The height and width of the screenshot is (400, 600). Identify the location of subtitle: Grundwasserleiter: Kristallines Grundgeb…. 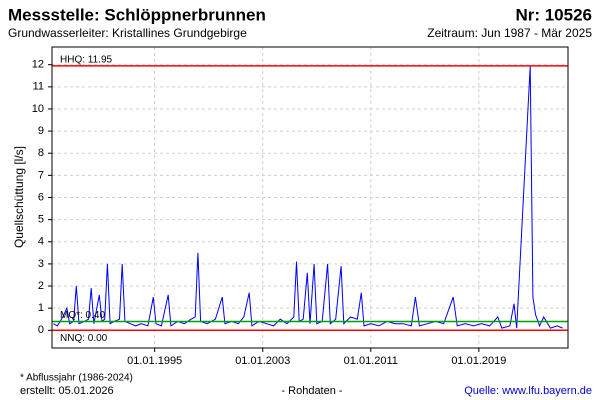
(127, 33).